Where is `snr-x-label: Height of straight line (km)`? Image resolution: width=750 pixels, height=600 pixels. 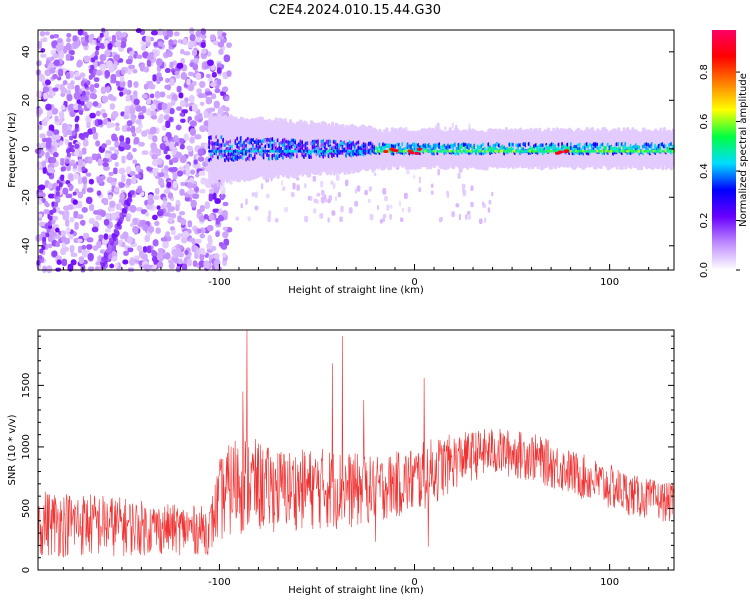 snr-x-label: Height of straight line (km) is located at coordinates (356, 590).